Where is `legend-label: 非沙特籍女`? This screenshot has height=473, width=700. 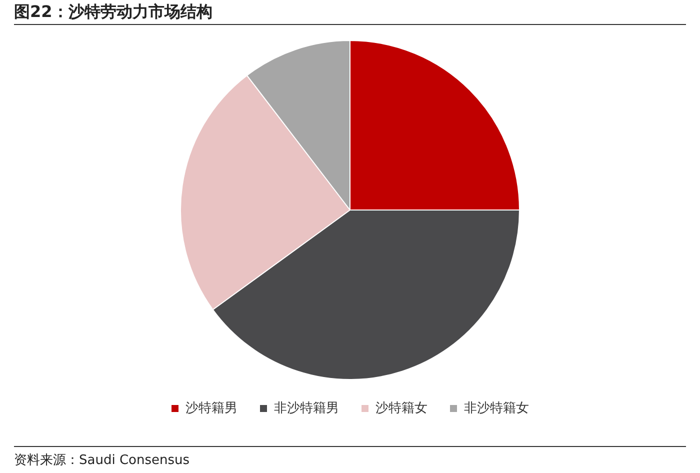 legend-label: 非沙特籍女 is located at coordinates (496, 408).